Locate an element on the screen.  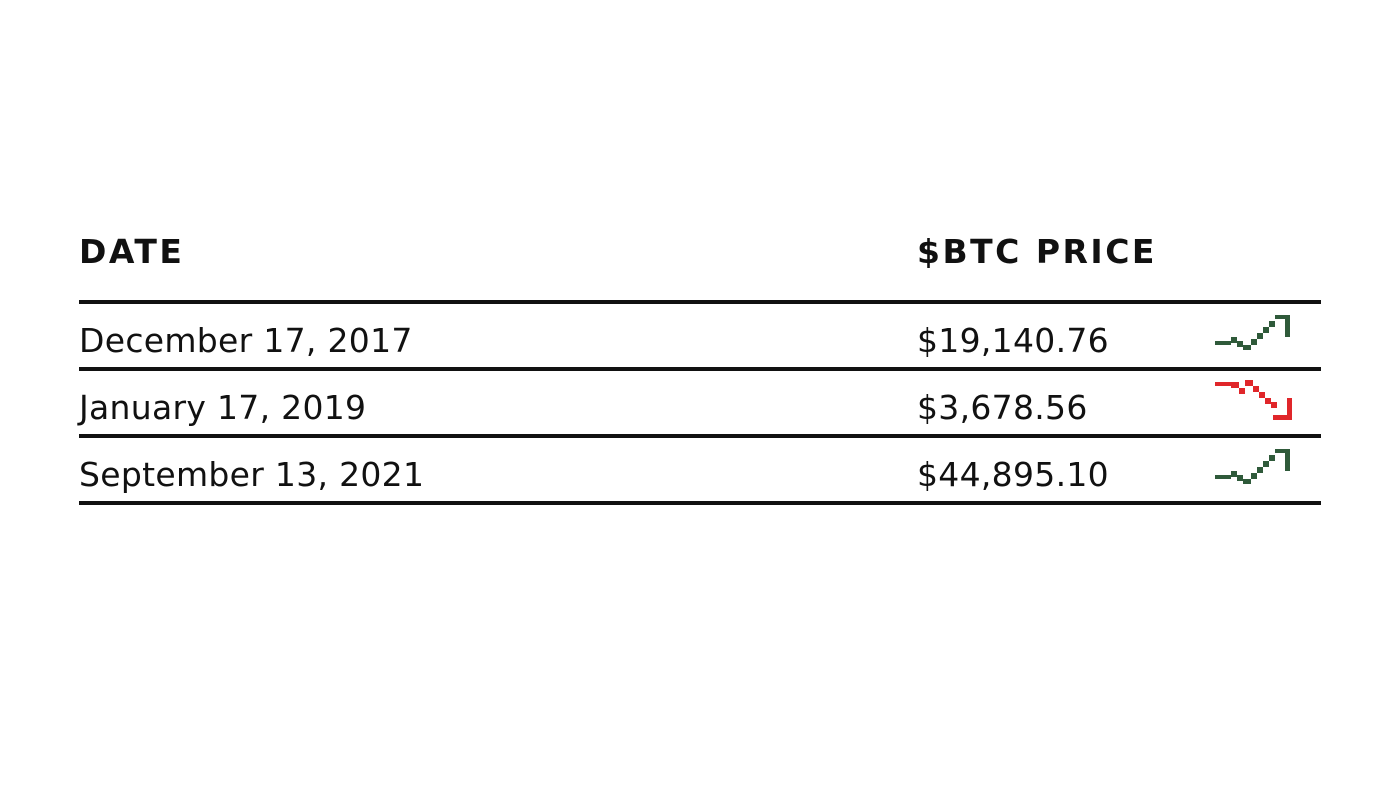
trending-down-icon-graphic is located at coordinates (1253, 400).